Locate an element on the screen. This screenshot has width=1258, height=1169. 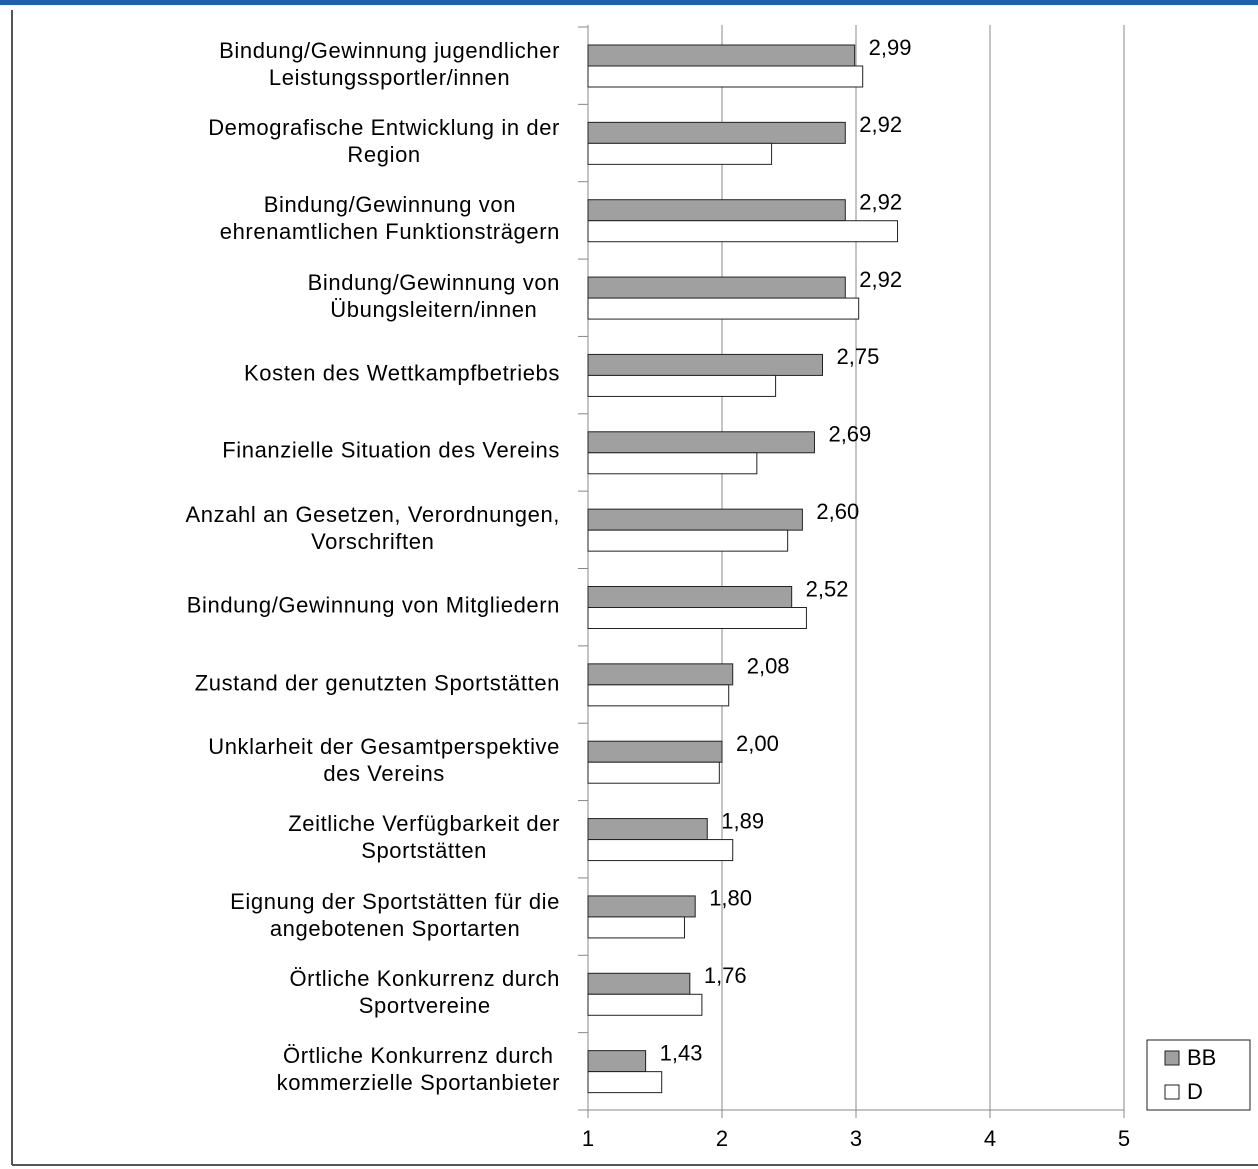
legend-label: D is located at coordinates (1195, 1091).